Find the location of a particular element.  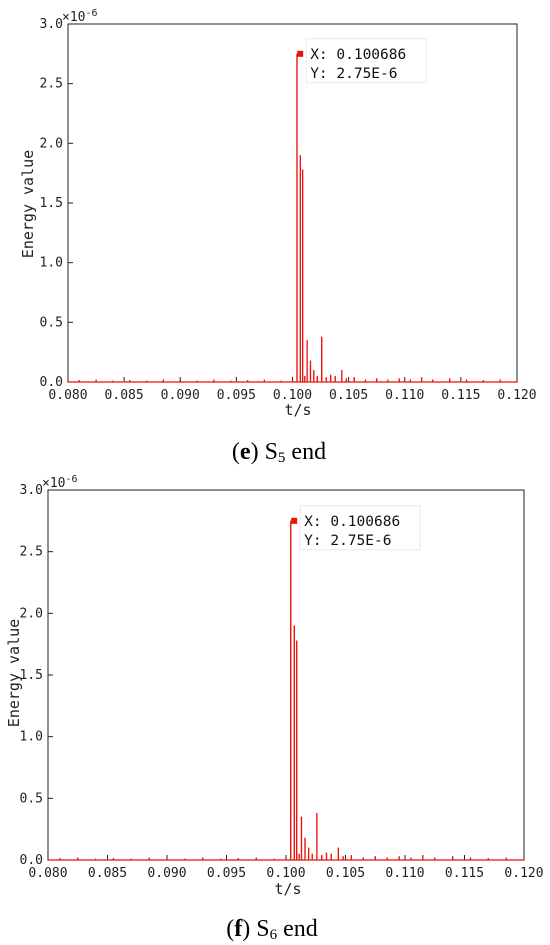

caption-letter: f is located at coordinates (238, 929).